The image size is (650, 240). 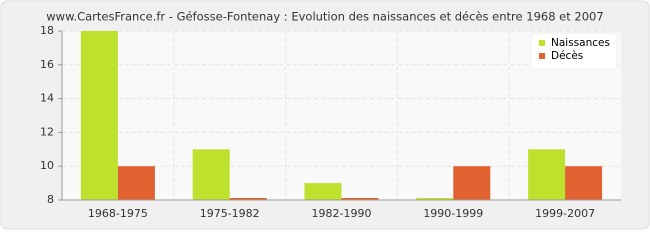 What do you see at coordinates (565, 213) in the screenshot?
I see `x-tick-label: 1999-2007` at bounding box center [565, 213].